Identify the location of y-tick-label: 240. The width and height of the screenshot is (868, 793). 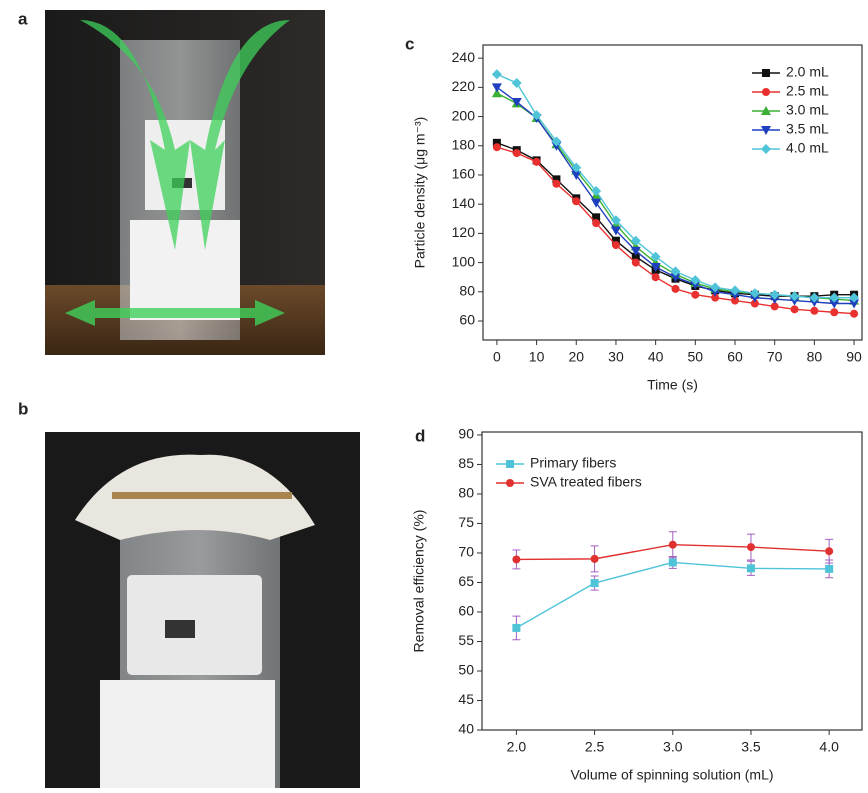
(464, 57).